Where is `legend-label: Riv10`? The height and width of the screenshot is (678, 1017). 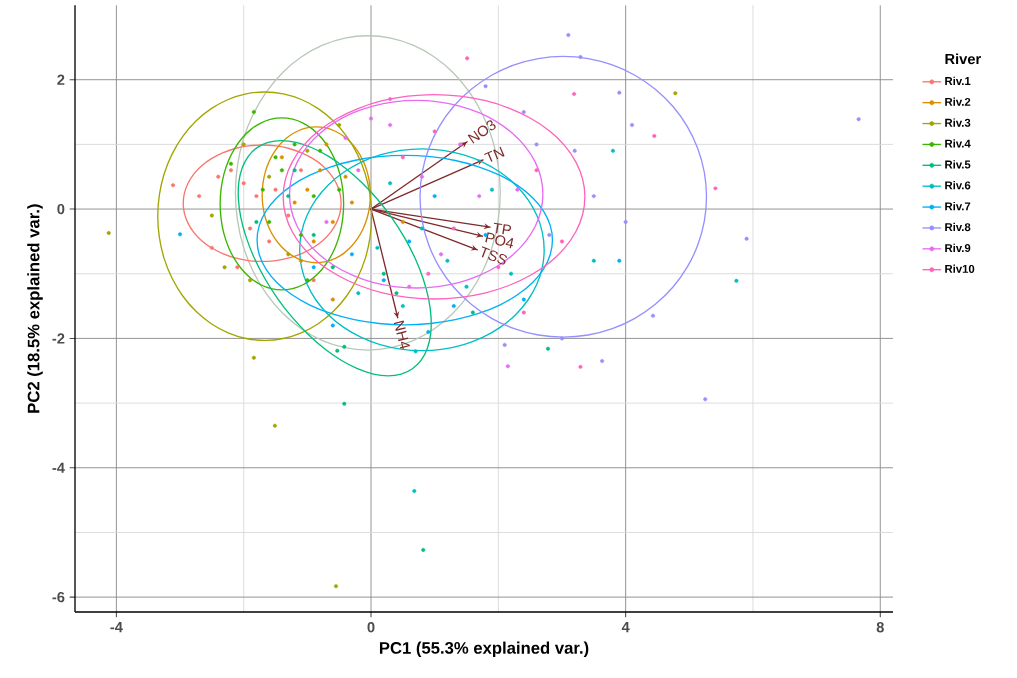
legend-label: Riv10 is located at coordinates (960, 268).